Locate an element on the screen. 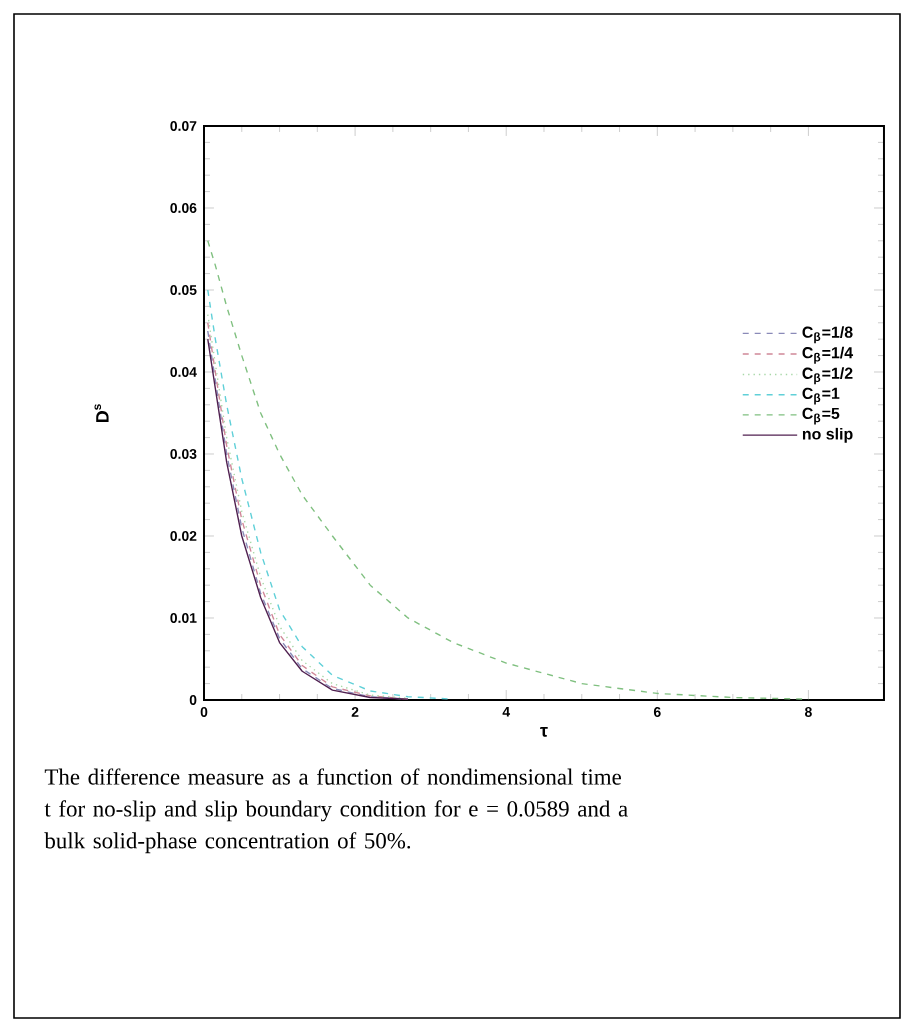 The height and width of the screenshot is (1032, 916). x-axis-title: τ is located at coordinates (544, 732).